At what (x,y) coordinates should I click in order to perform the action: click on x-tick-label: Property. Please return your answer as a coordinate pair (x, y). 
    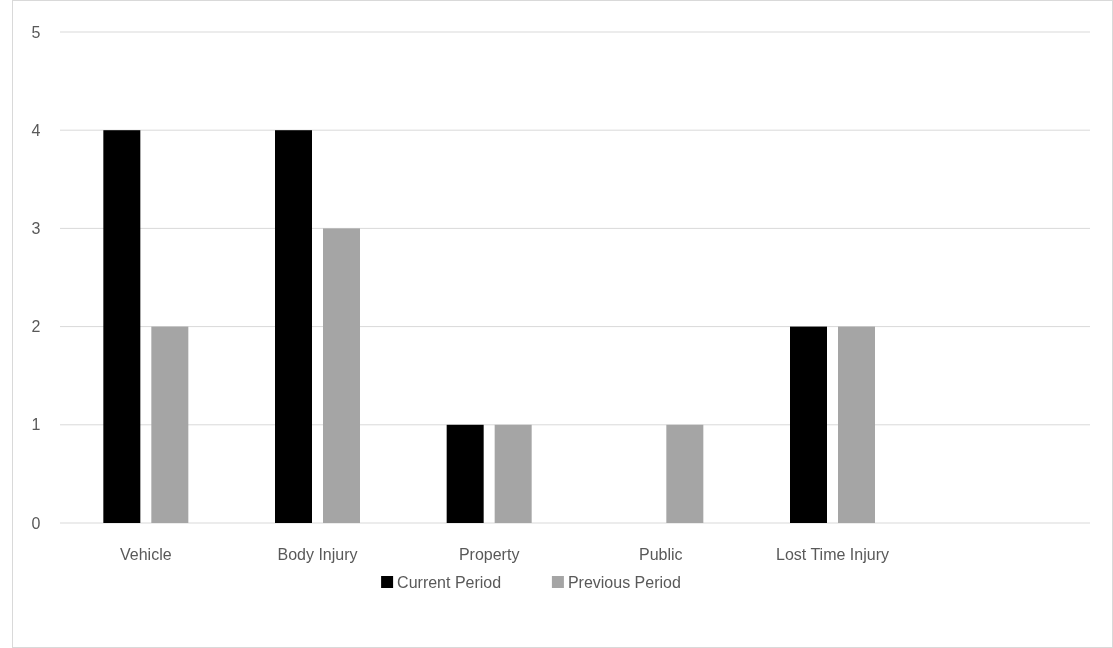
    Looking at the image, I should click on (489, 554).